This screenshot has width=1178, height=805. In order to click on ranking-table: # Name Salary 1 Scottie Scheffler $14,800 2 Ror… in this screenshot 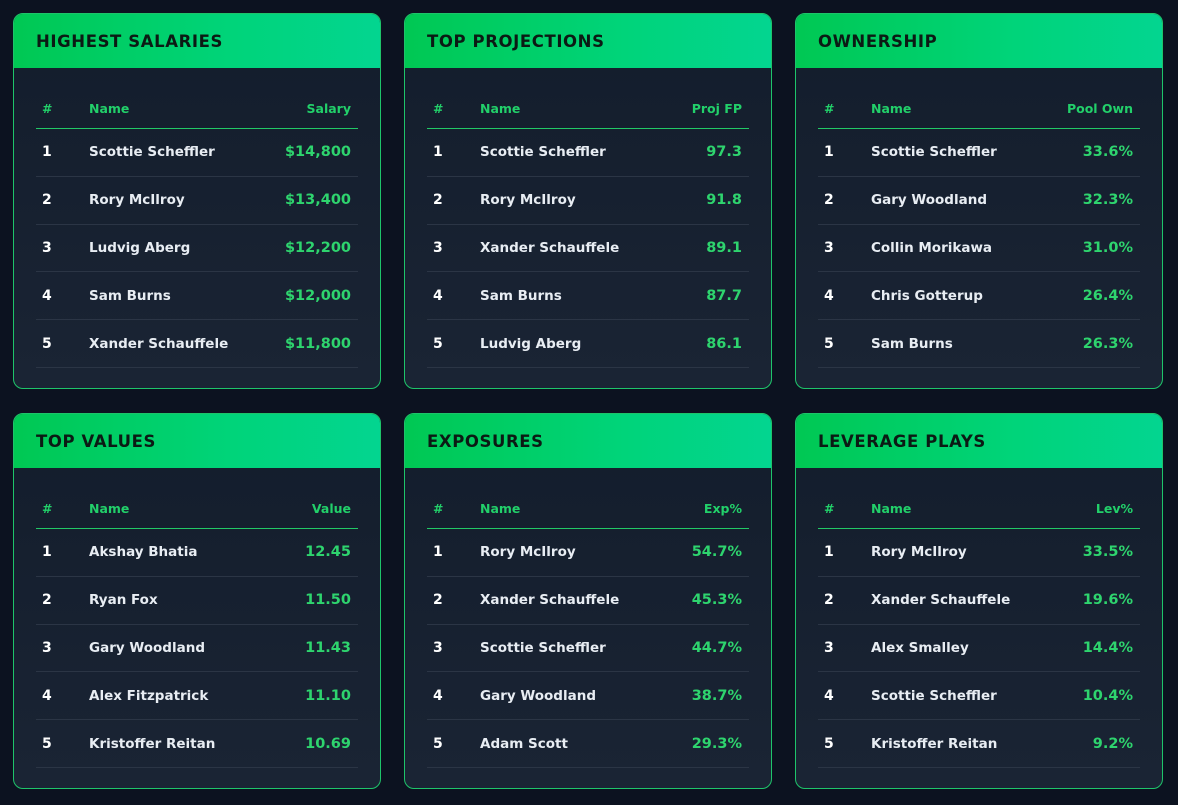, I will do `click(197, 218)`.